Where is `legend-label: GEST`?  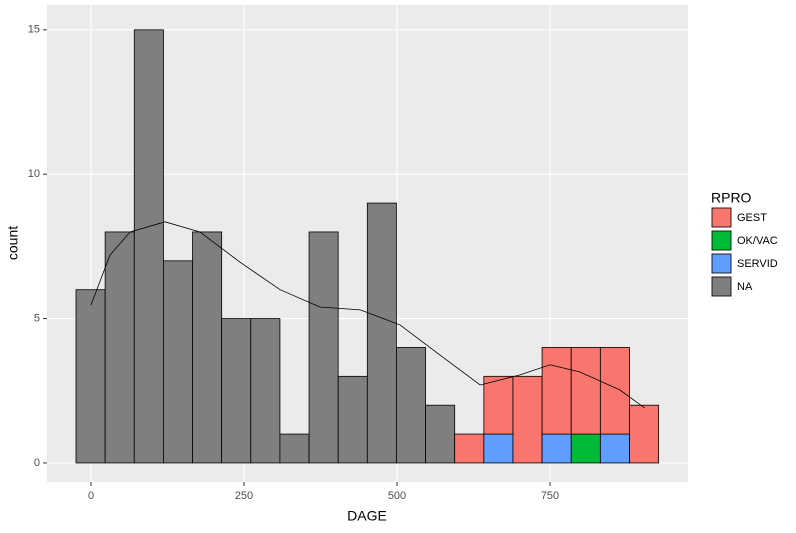 legend-label: GEST is located at coordinates (752, 218).